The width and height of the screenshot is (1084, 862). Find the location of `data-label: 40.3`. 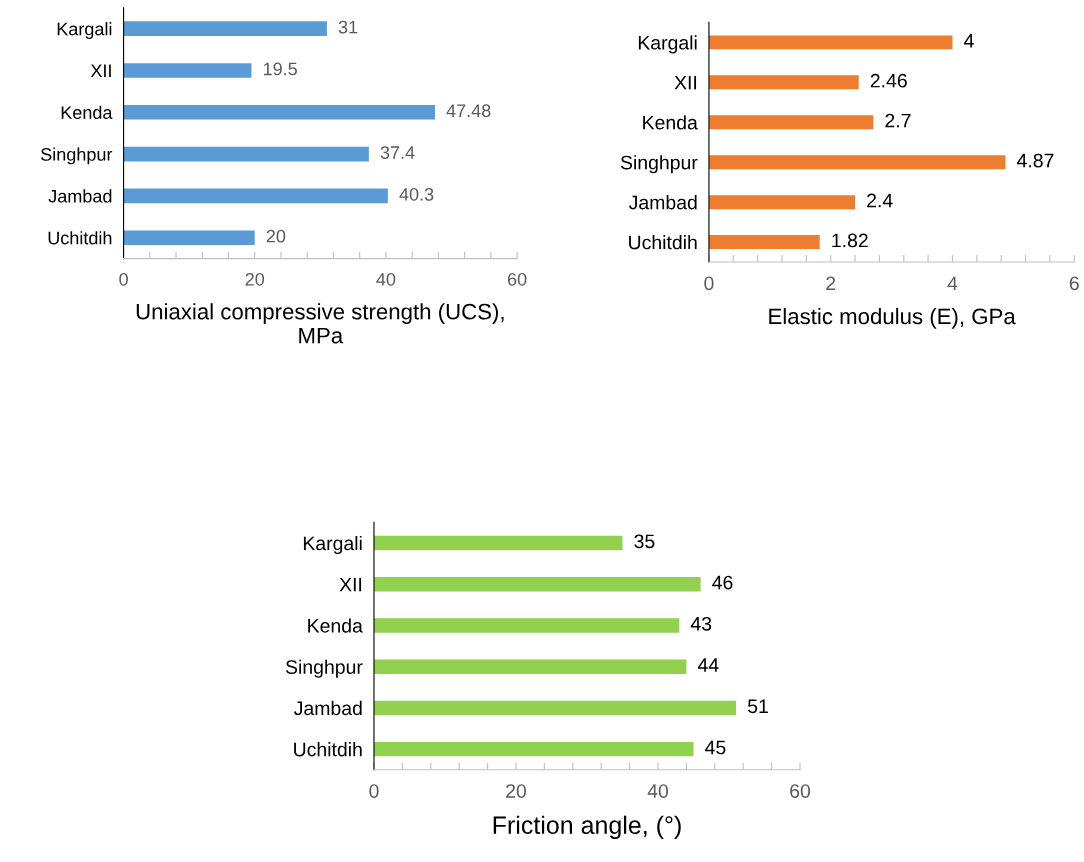

data-label: 40.3 is located at coordinates (416, 194).